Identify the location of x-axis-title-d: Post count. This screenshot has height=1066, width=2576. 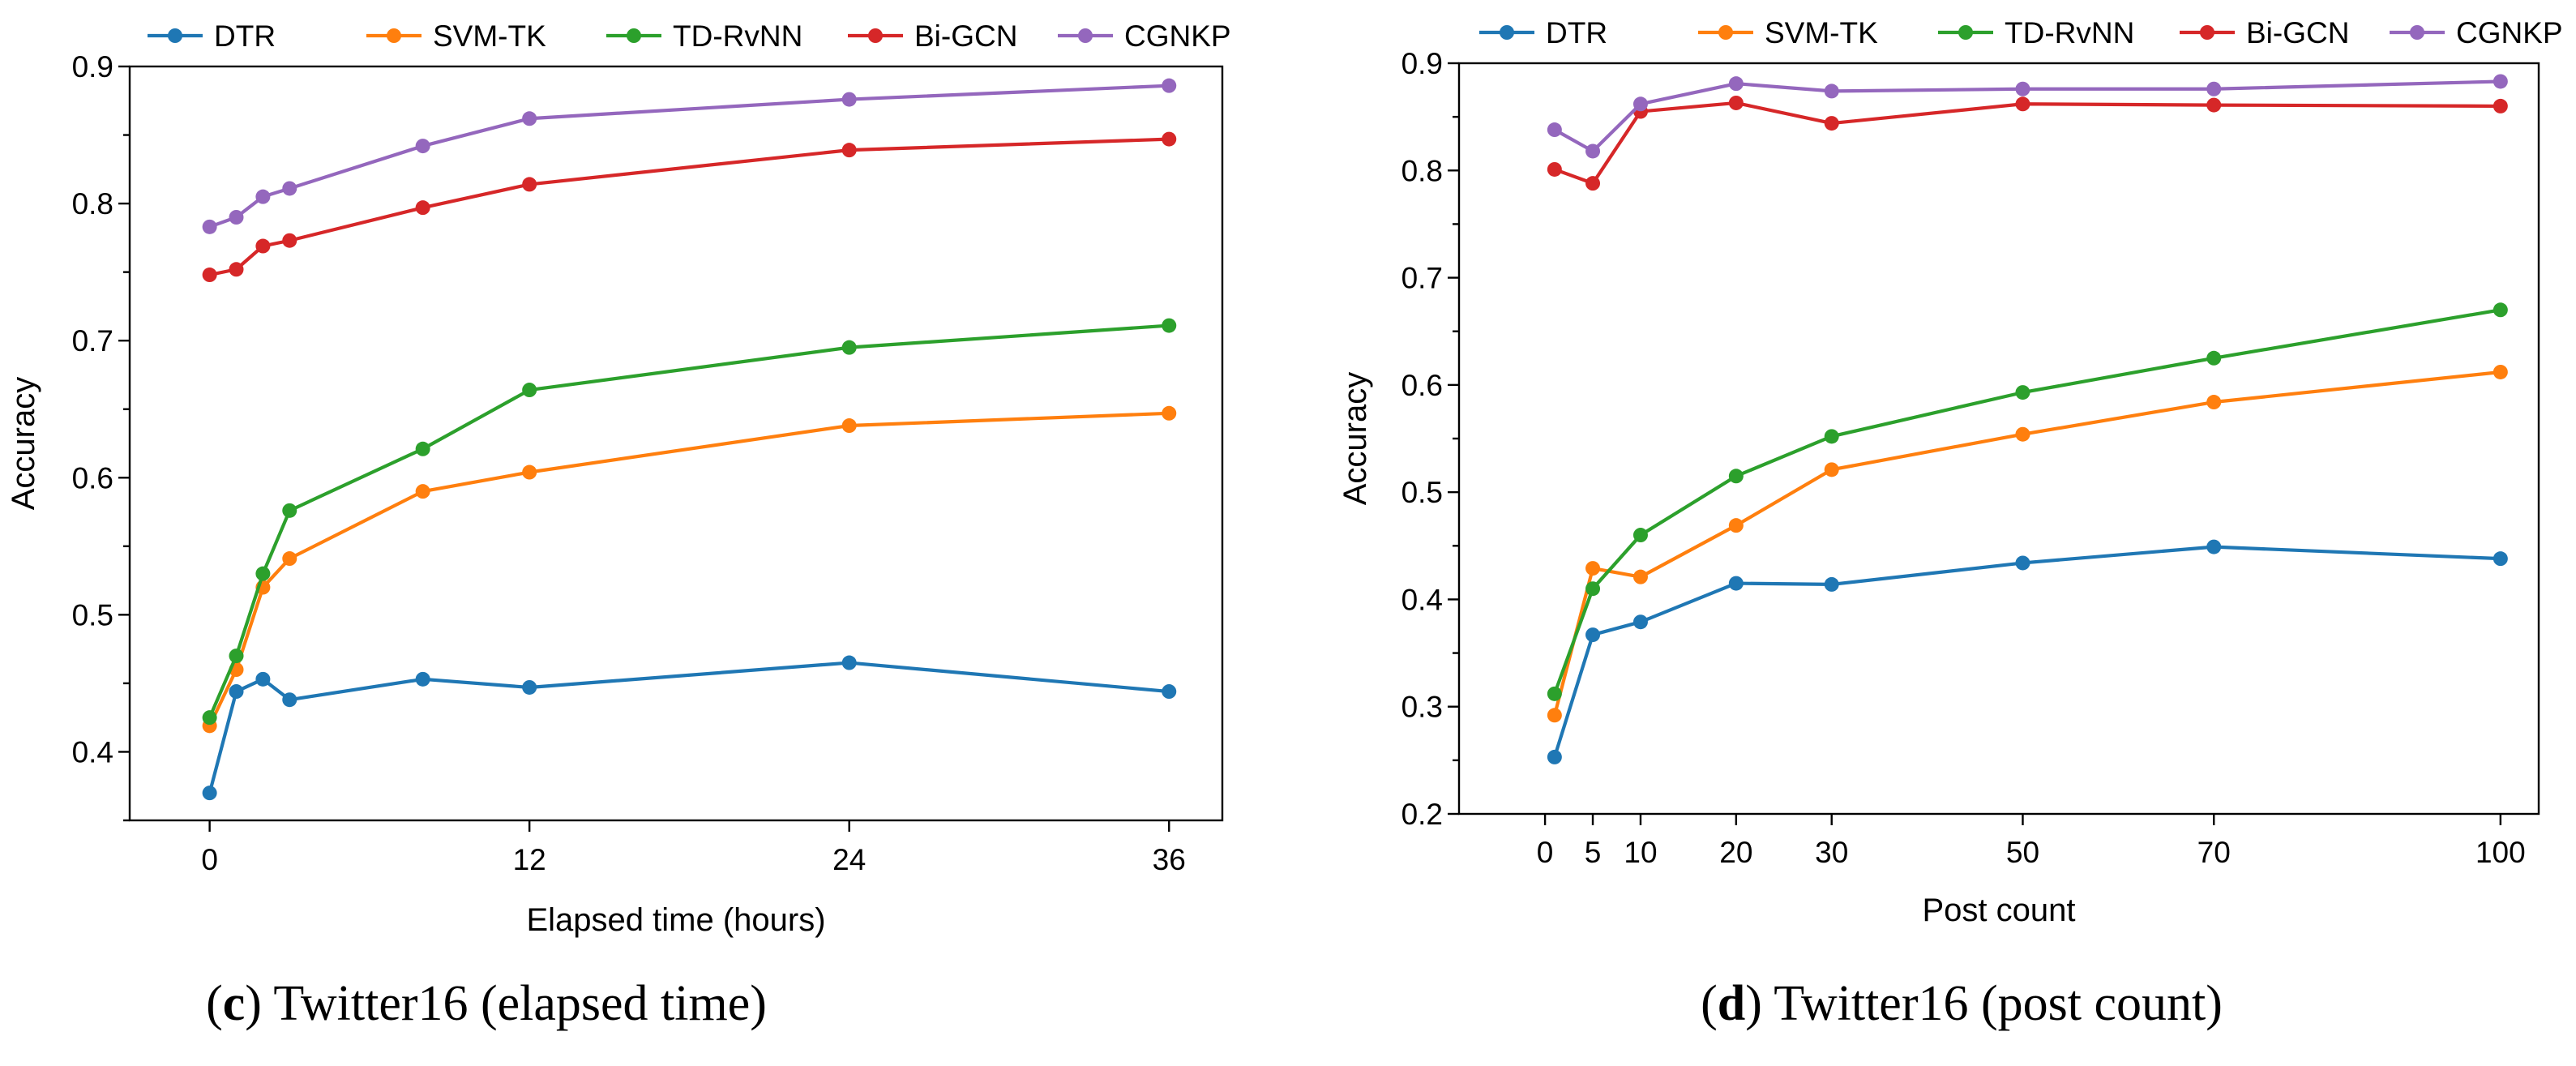
(1999, 910).